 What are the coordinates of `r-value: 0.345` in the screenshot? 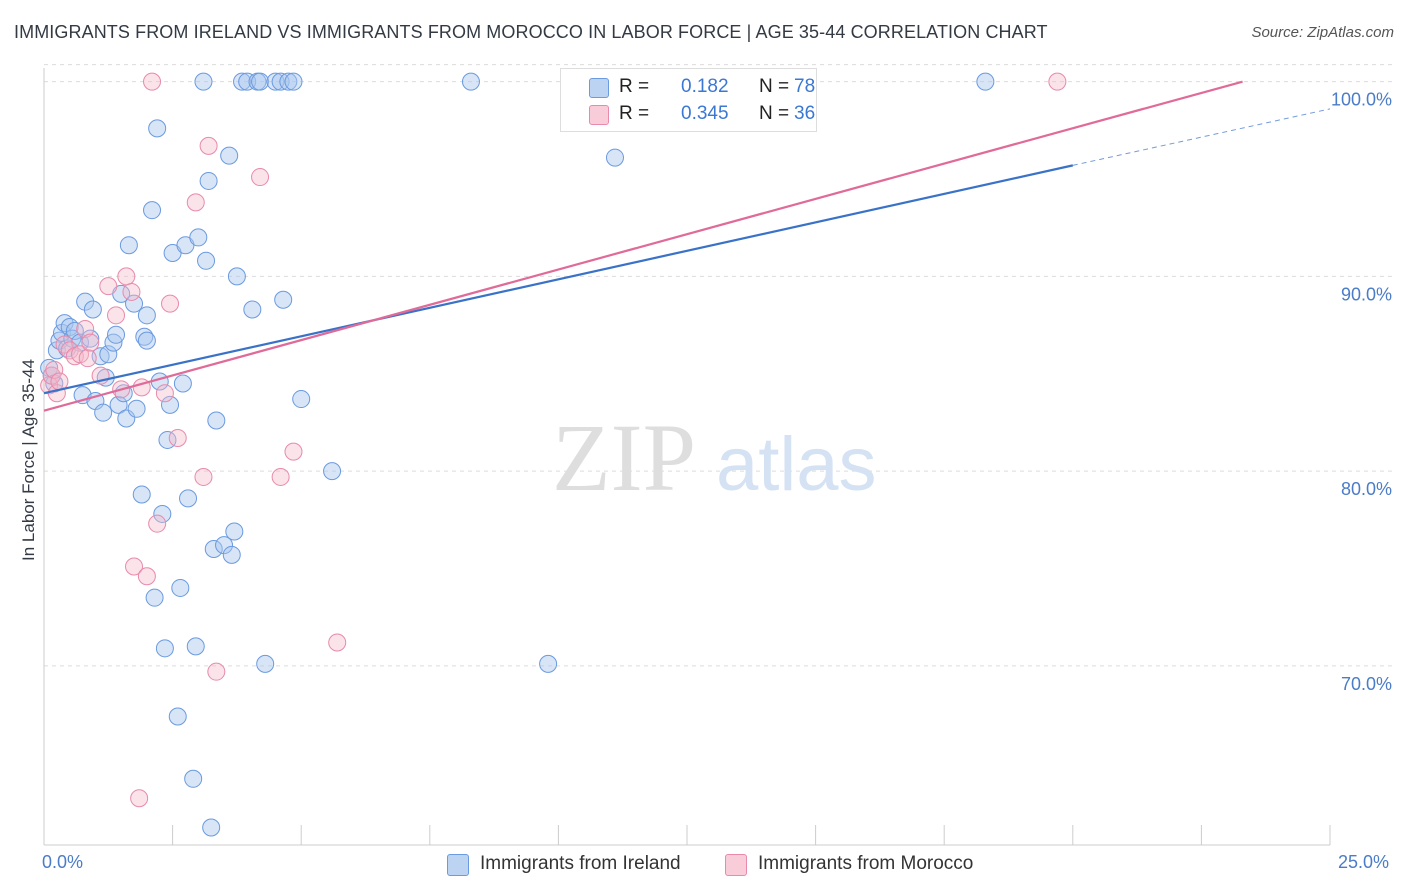 It's located at (705, 113).